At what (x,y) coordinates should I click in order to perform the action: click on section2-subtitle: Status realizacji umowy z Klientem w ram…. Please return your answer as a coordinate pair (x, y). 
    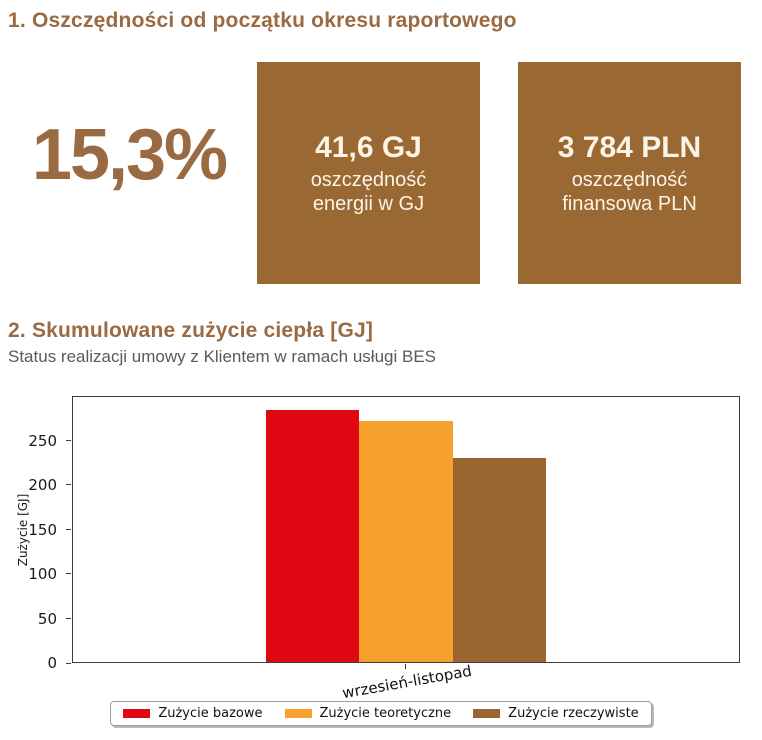
    Looking at the image, I should click on (222, 356).